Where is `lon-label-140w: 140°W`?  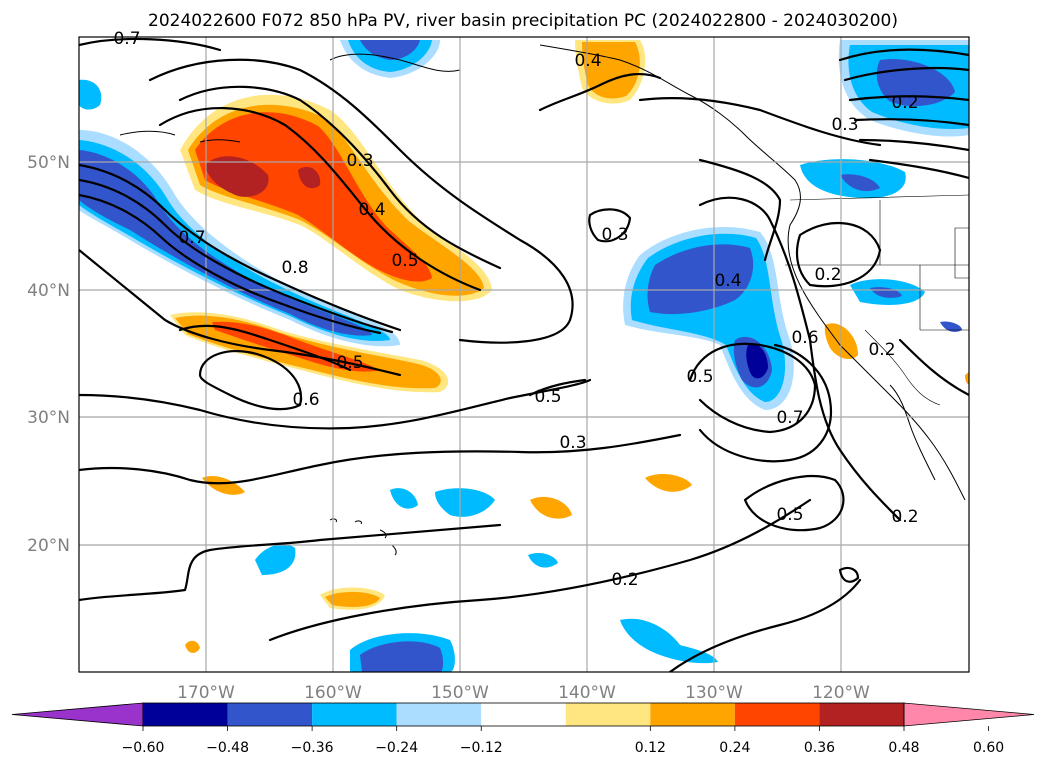
lon-label-140w: 140°W is located at coordinates (587, 693).